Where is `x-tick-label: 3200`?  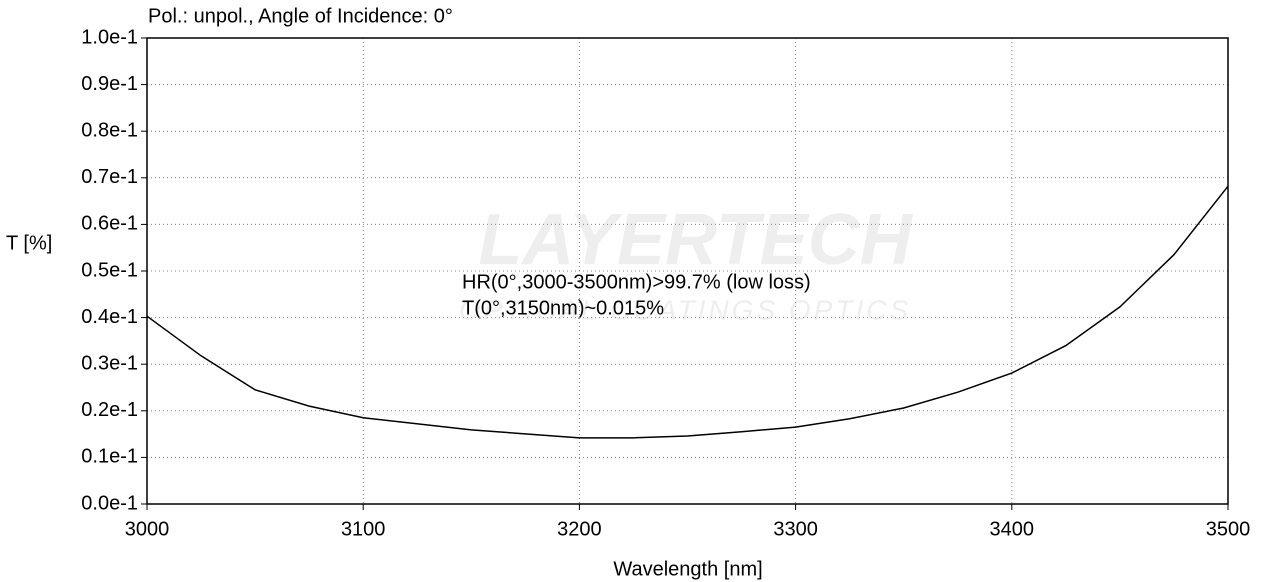 x-tick-label: 3200 is located at coordinates (579, 529).